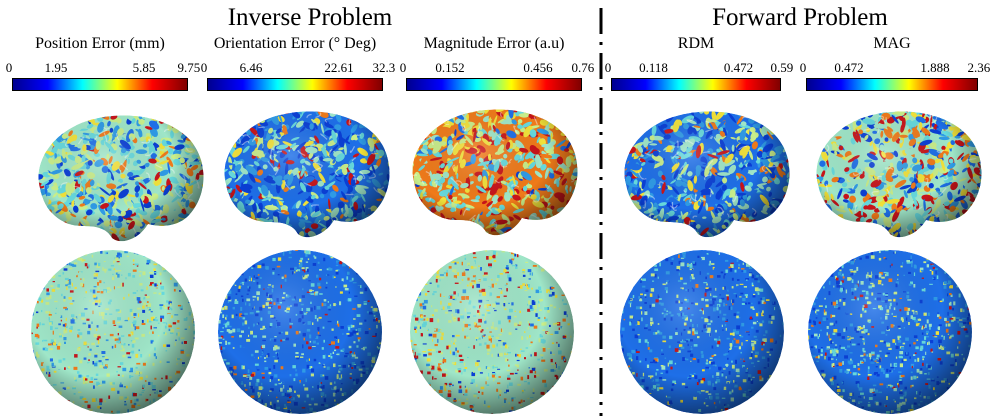  Describe the element at coordinates (800, 17) in the screenshot. I see `forward-problem-title: Forward Problem` at that location.